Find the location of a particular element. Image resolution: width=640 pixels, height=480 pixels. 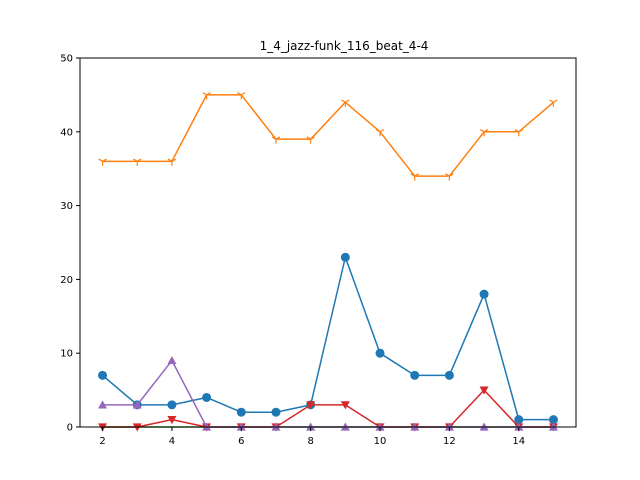

y-tick-label: 0 is located at coordinates (70, 428).